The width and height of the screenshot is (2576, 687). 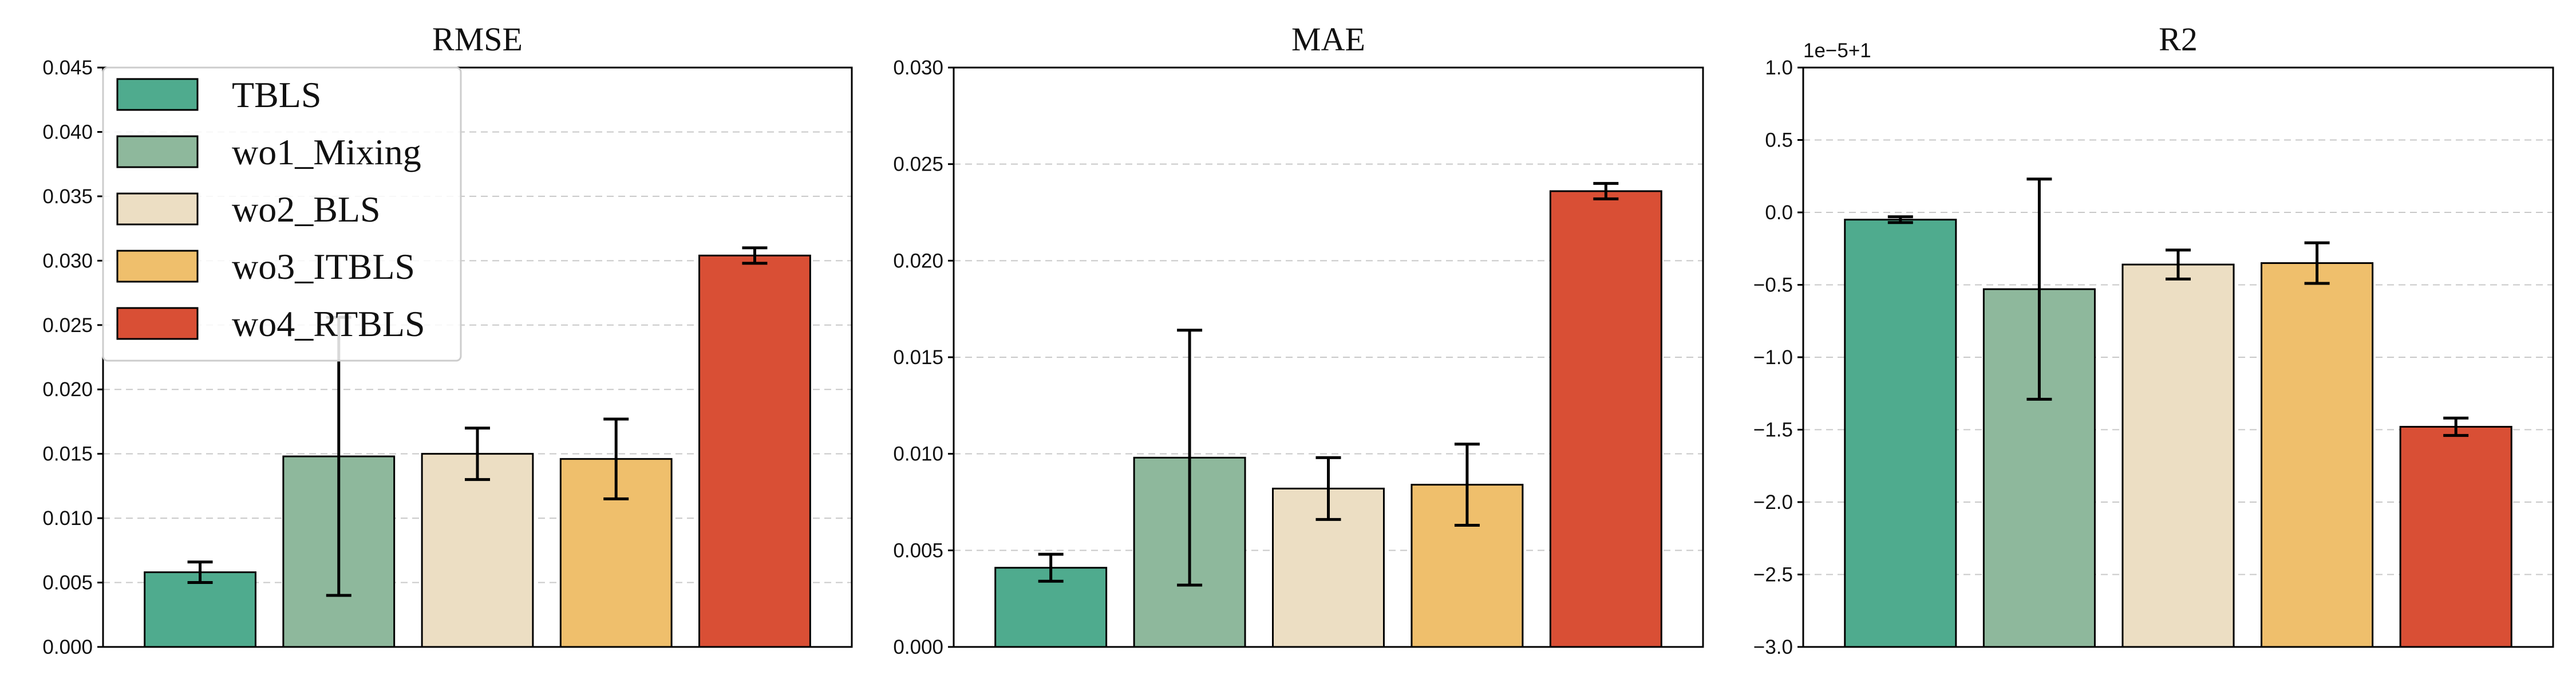 I want to click on y-tick-label: 0.5, so click(x=1779, y=140).